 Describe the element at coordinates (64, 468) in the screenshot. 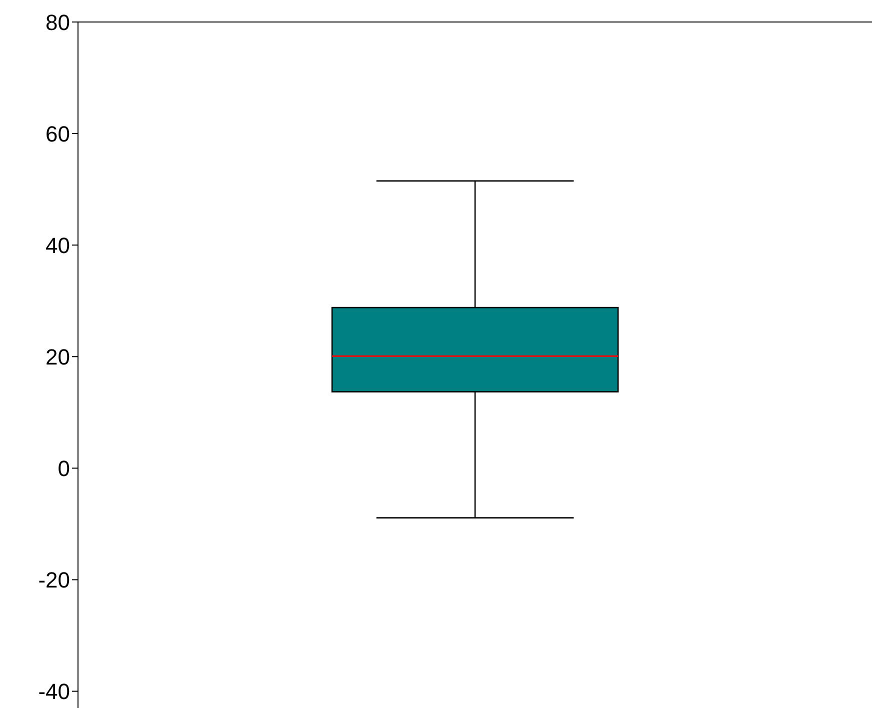

I see `y-tick-label: 0` at that location.